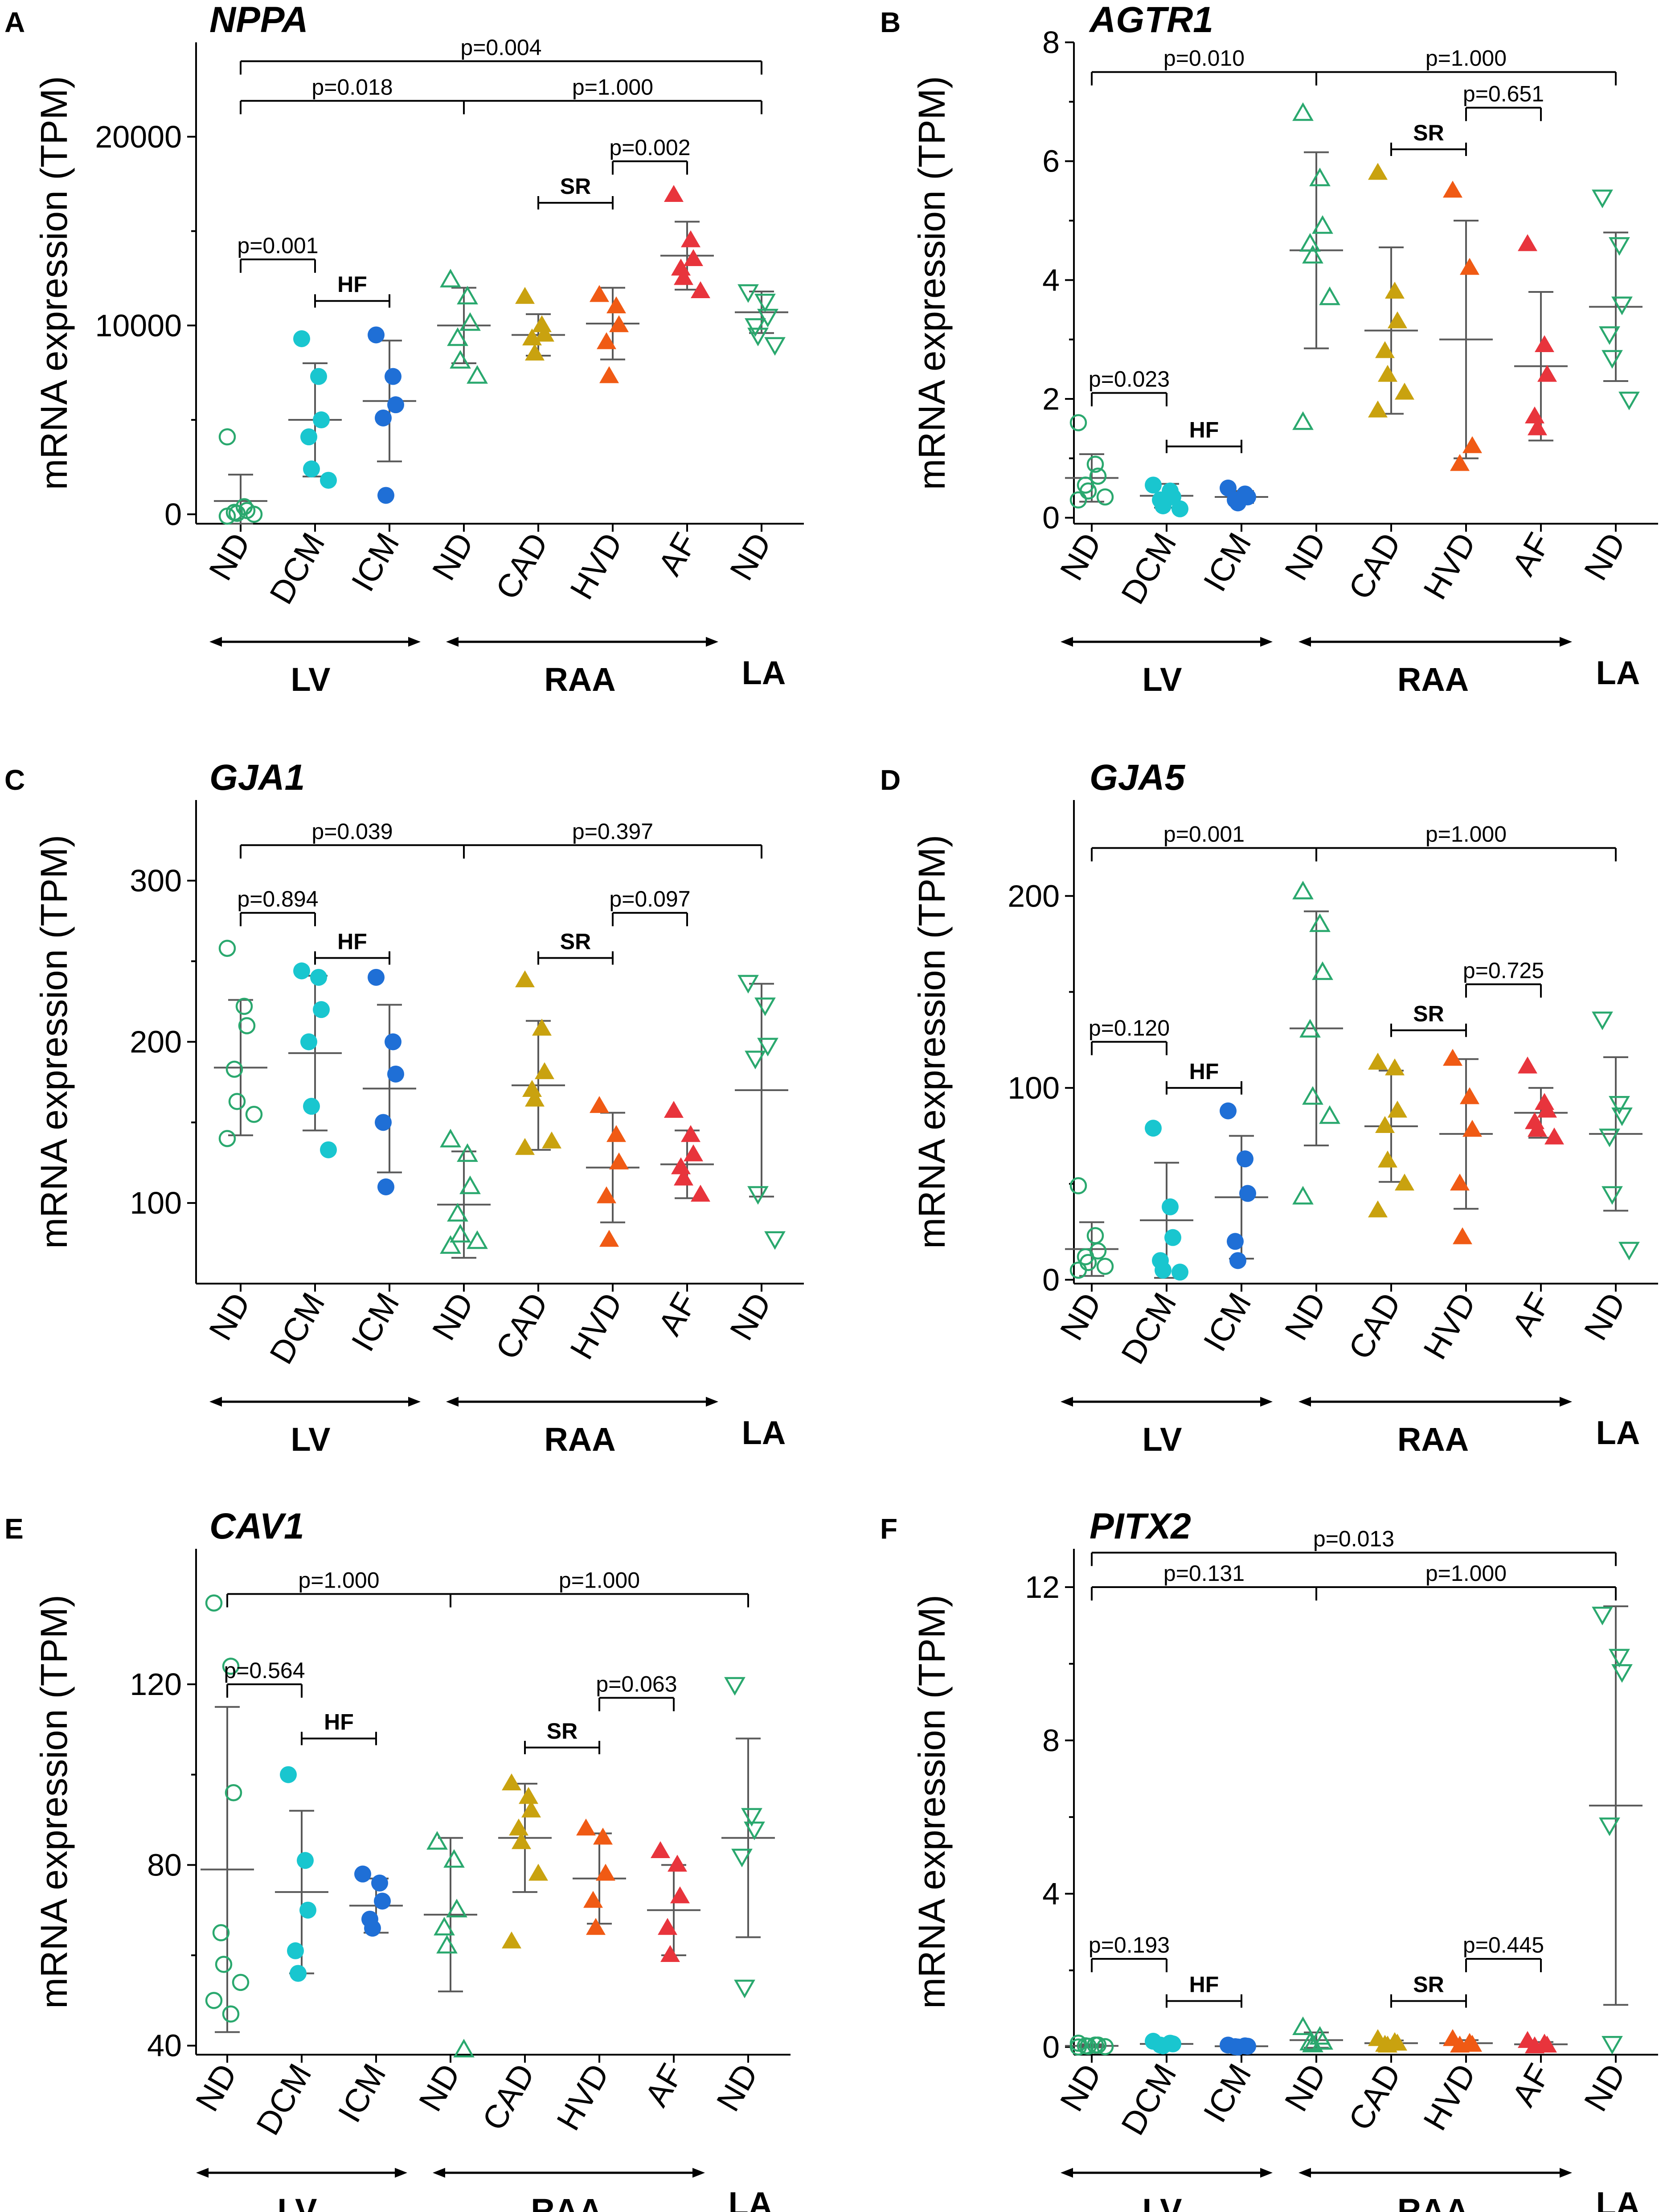  I want to click on series-nd_lv, so click(241, 1043).